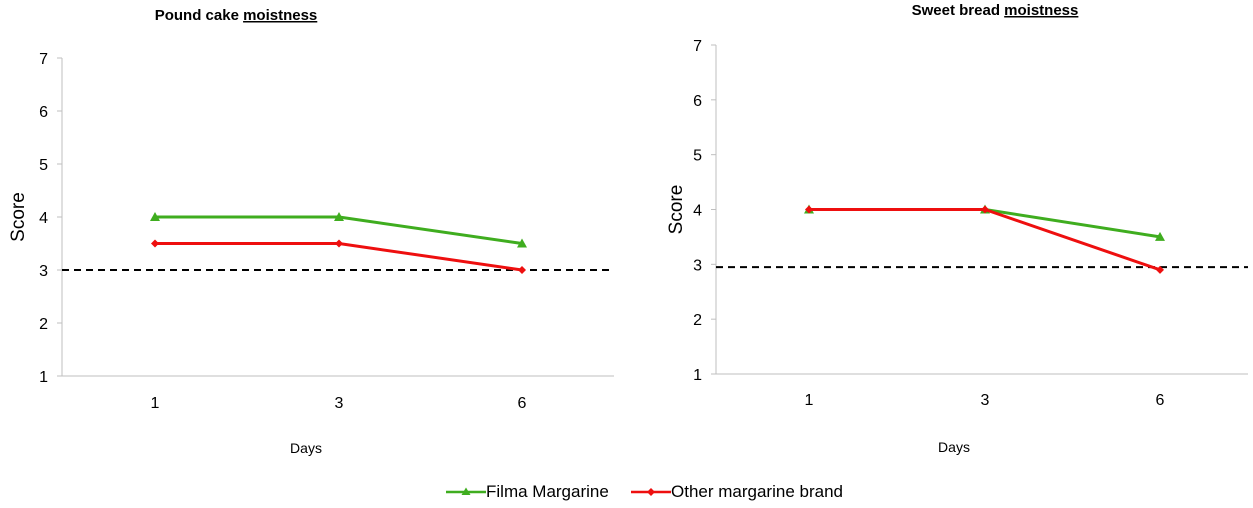  I want to click on chart-title: Pound cake moistness, so click(236, 15).